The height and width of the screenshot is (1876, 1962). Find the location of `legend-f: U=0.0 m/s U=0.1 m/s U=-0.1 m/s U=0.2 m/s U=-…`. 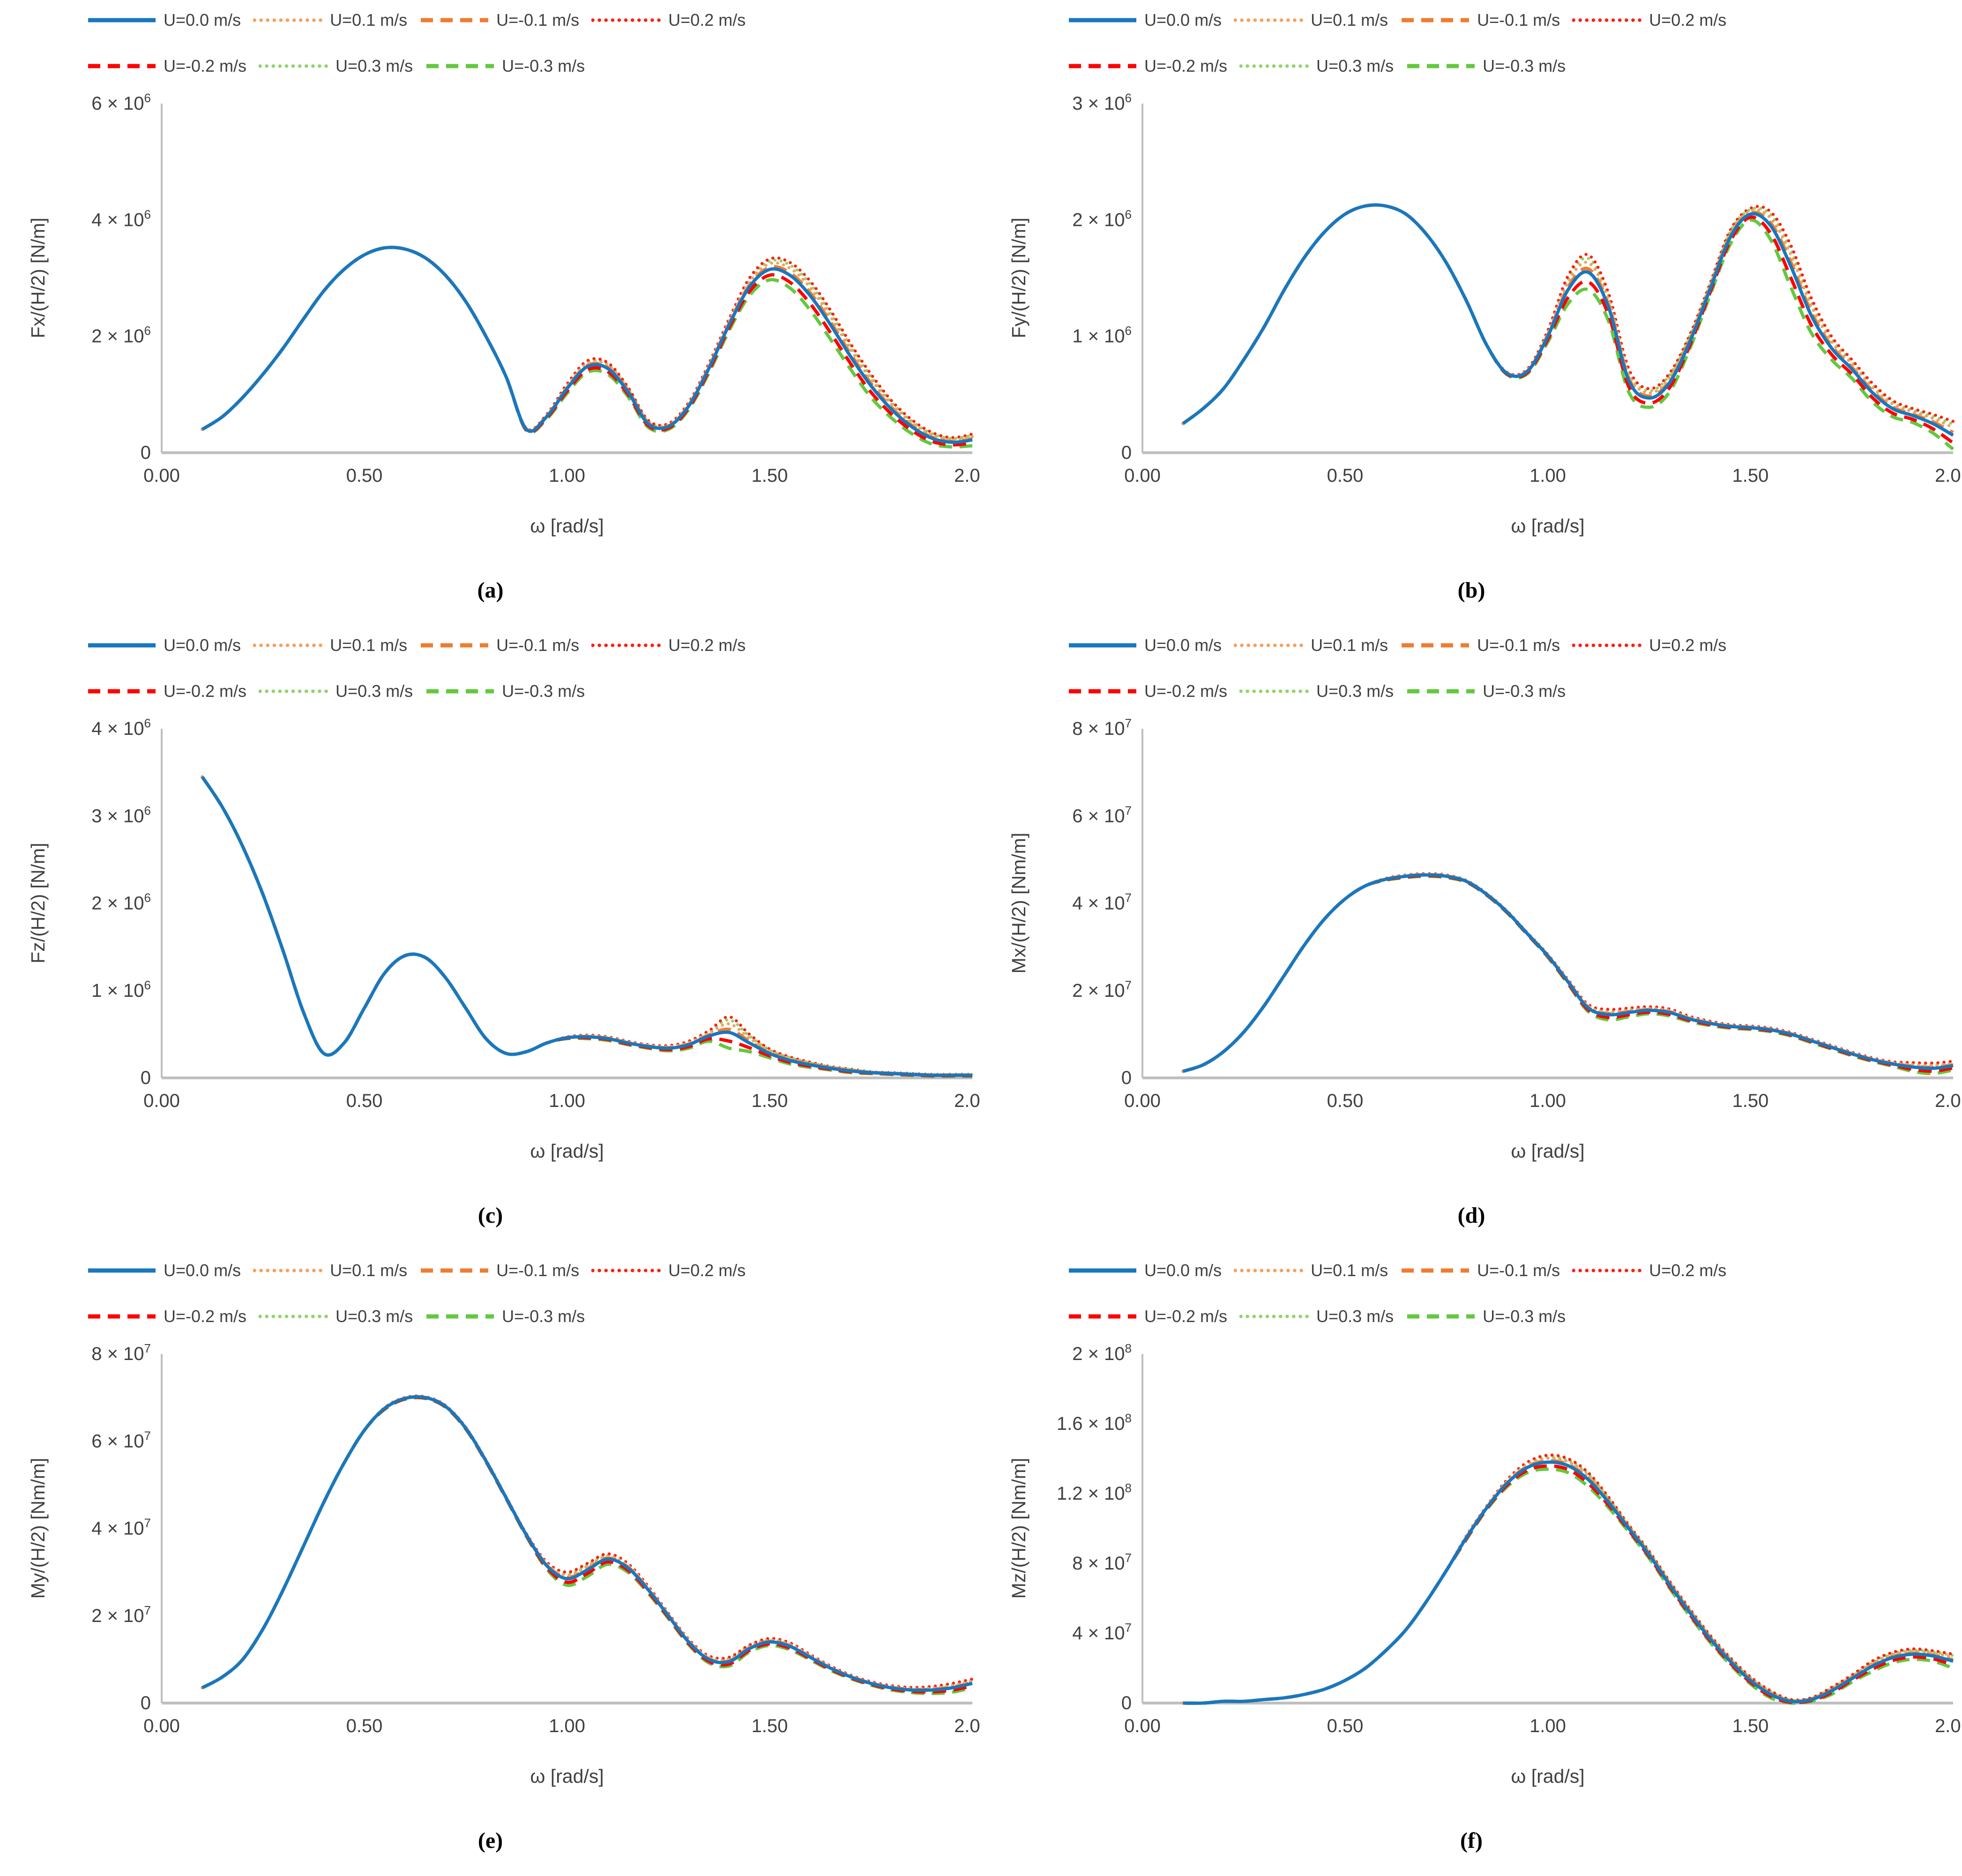

legend-f: U=0.0 m/s U=0.1 m/s U=-0.1 m/s U=0.2 m/s U=-… is located at coordinates (1442, 1293).